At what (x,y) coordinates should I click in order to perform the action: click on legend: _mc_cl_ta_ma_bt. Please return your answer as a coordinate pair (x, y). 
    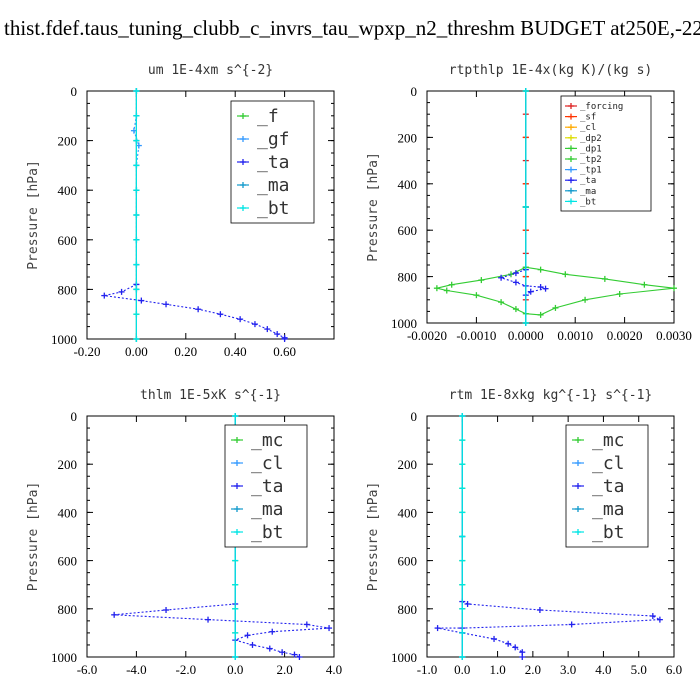
    Looking at the image, I should click on (266, 486).